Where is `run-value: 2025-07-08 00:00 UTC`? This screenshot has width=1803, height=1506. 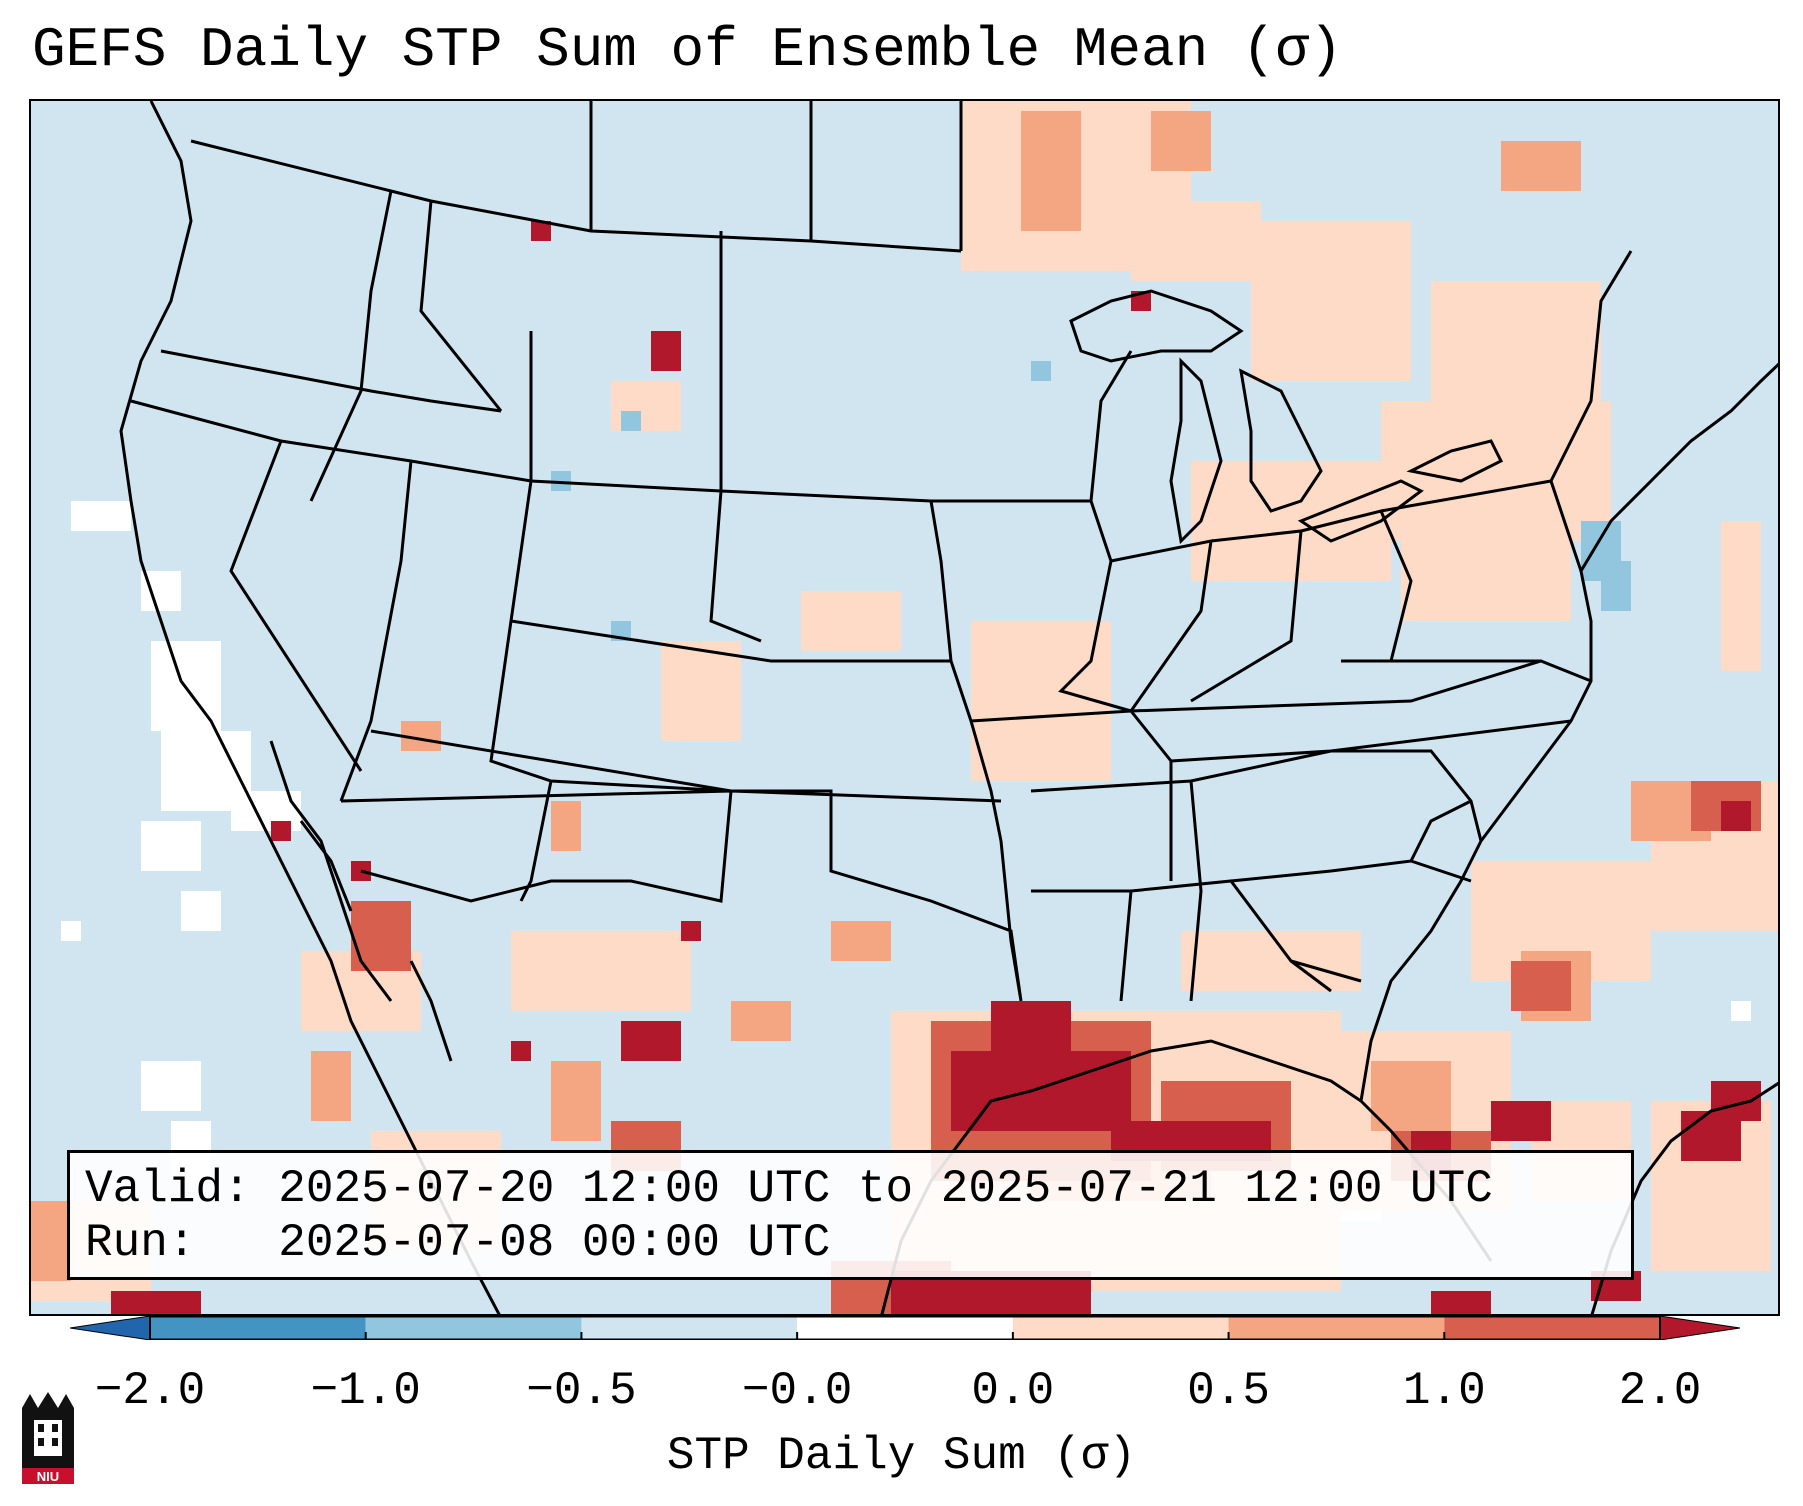 run-value: 2025-07-08 00:00 UTC is located at coordinates (554, 1243).